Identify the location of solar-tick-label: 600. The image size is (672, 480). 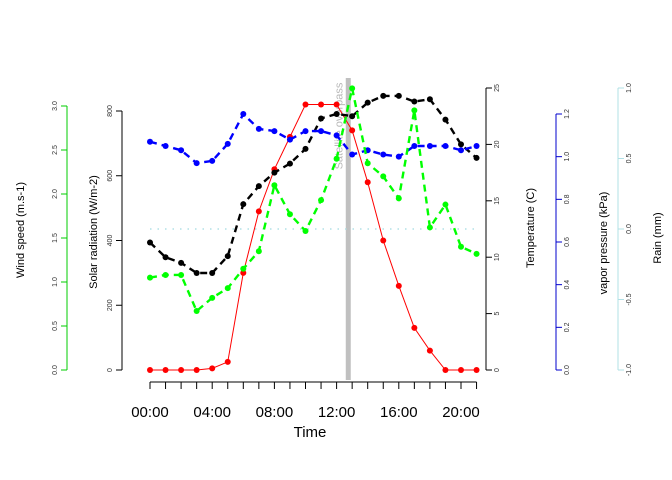
(110, 176).